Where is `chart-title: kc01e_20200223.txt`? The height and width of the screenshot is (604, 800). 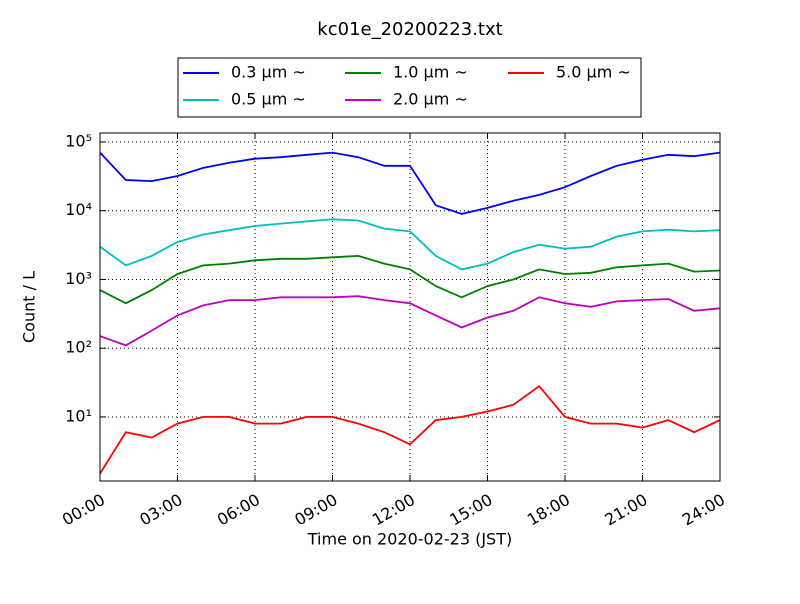
chart-title: kc01e_20200223.txt is located at coordinates (409, 29).